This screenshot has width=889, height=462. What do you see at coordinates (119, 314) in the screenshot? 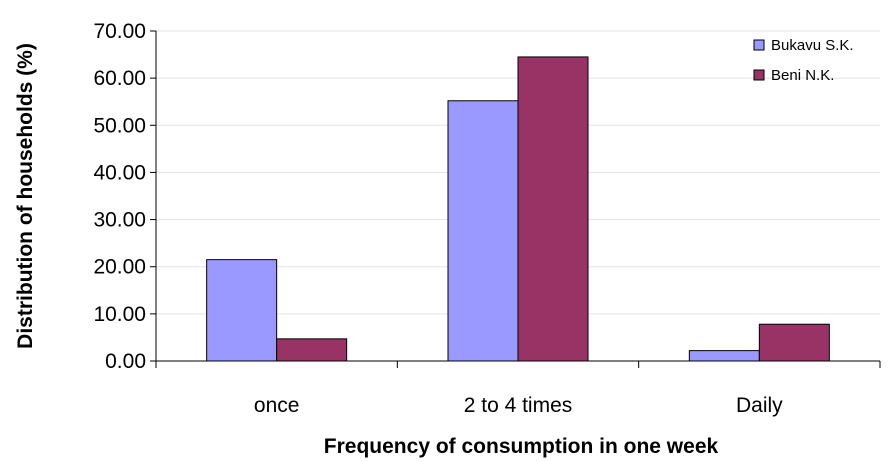
I see `y-tick-label: 10.00` at bounding box center [119, 314].